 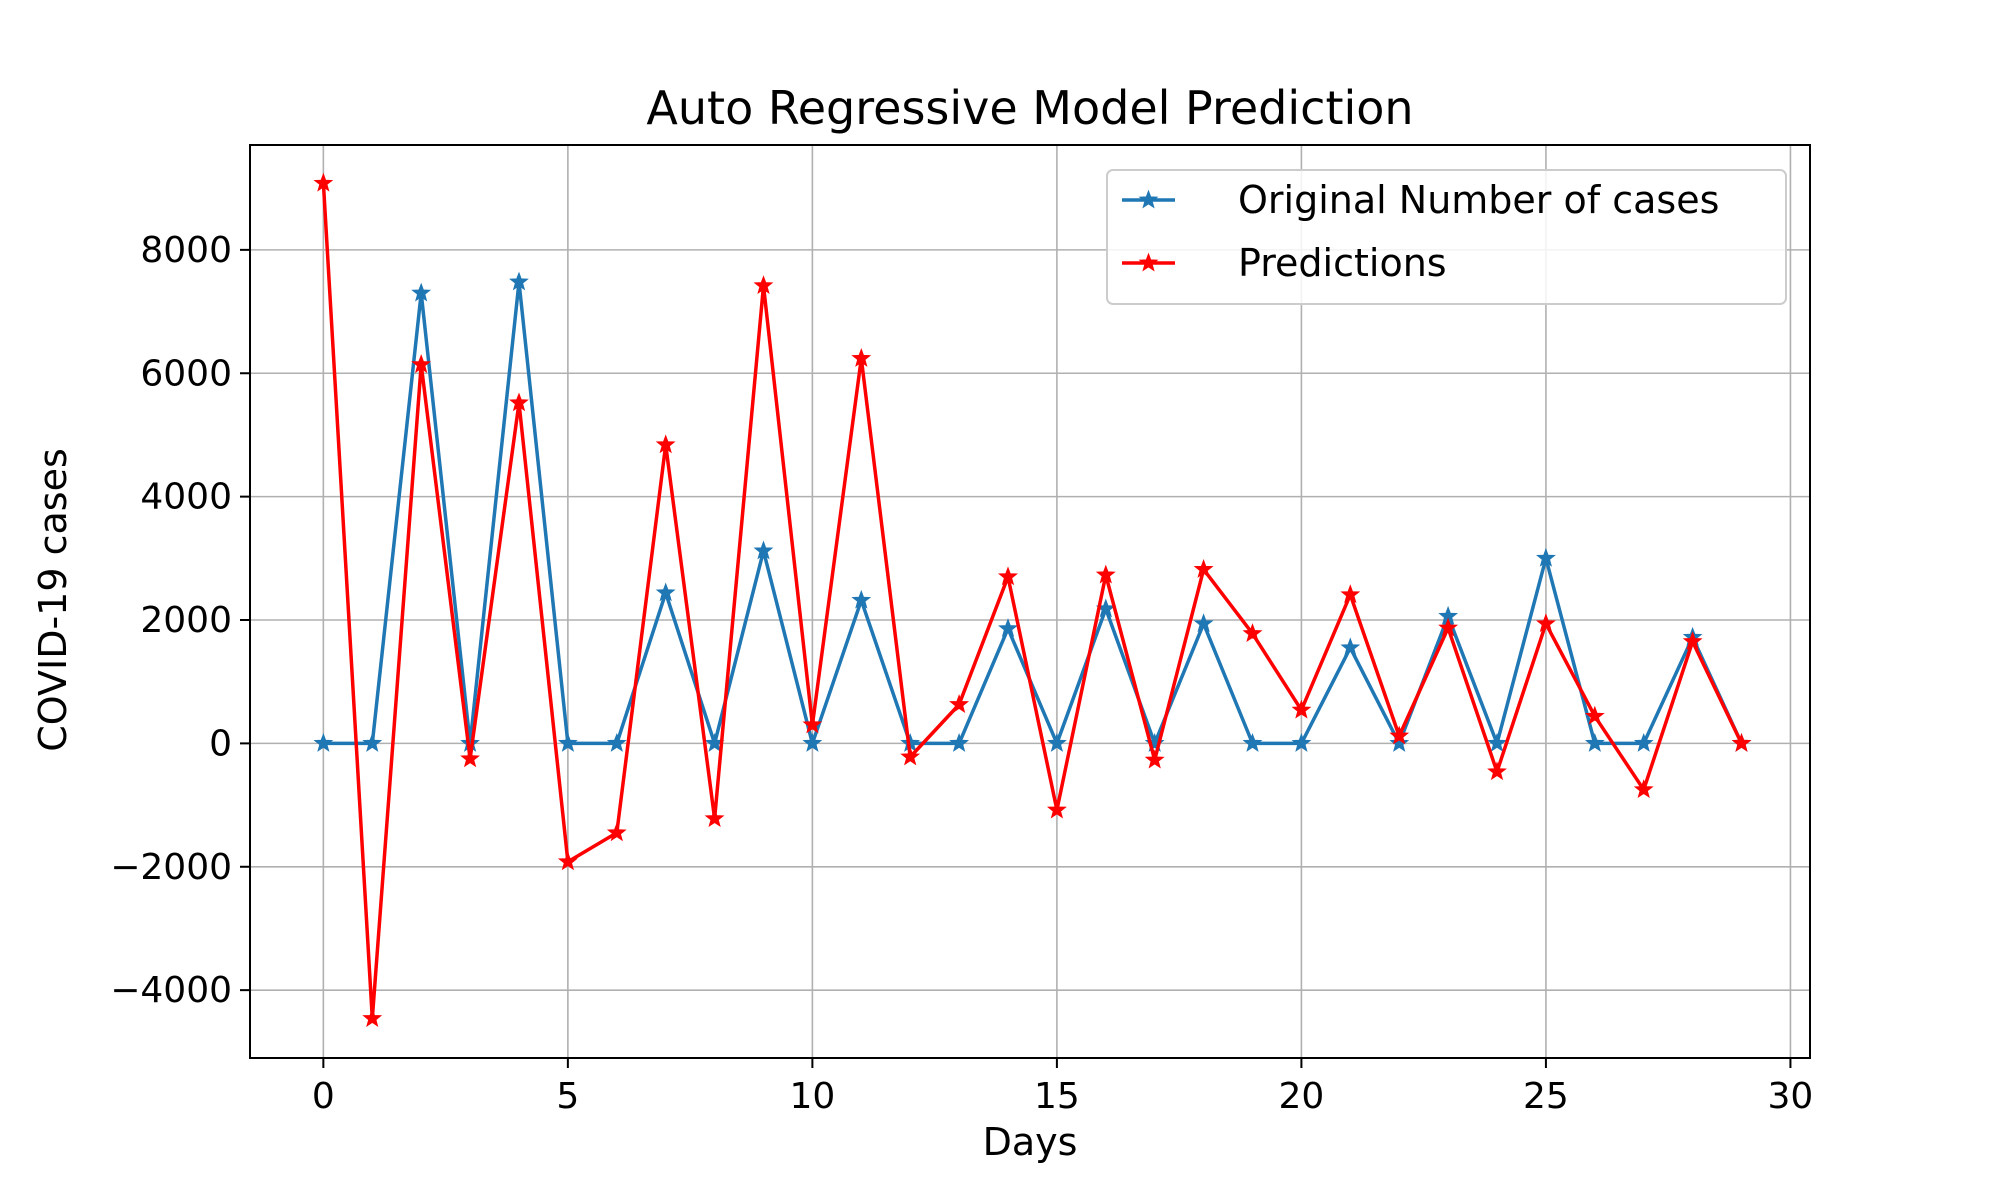 What do you see at coordinates (186, 373) in the screenshot?
I see `y-tick-label: 6000` at bounding box center [186, 373].